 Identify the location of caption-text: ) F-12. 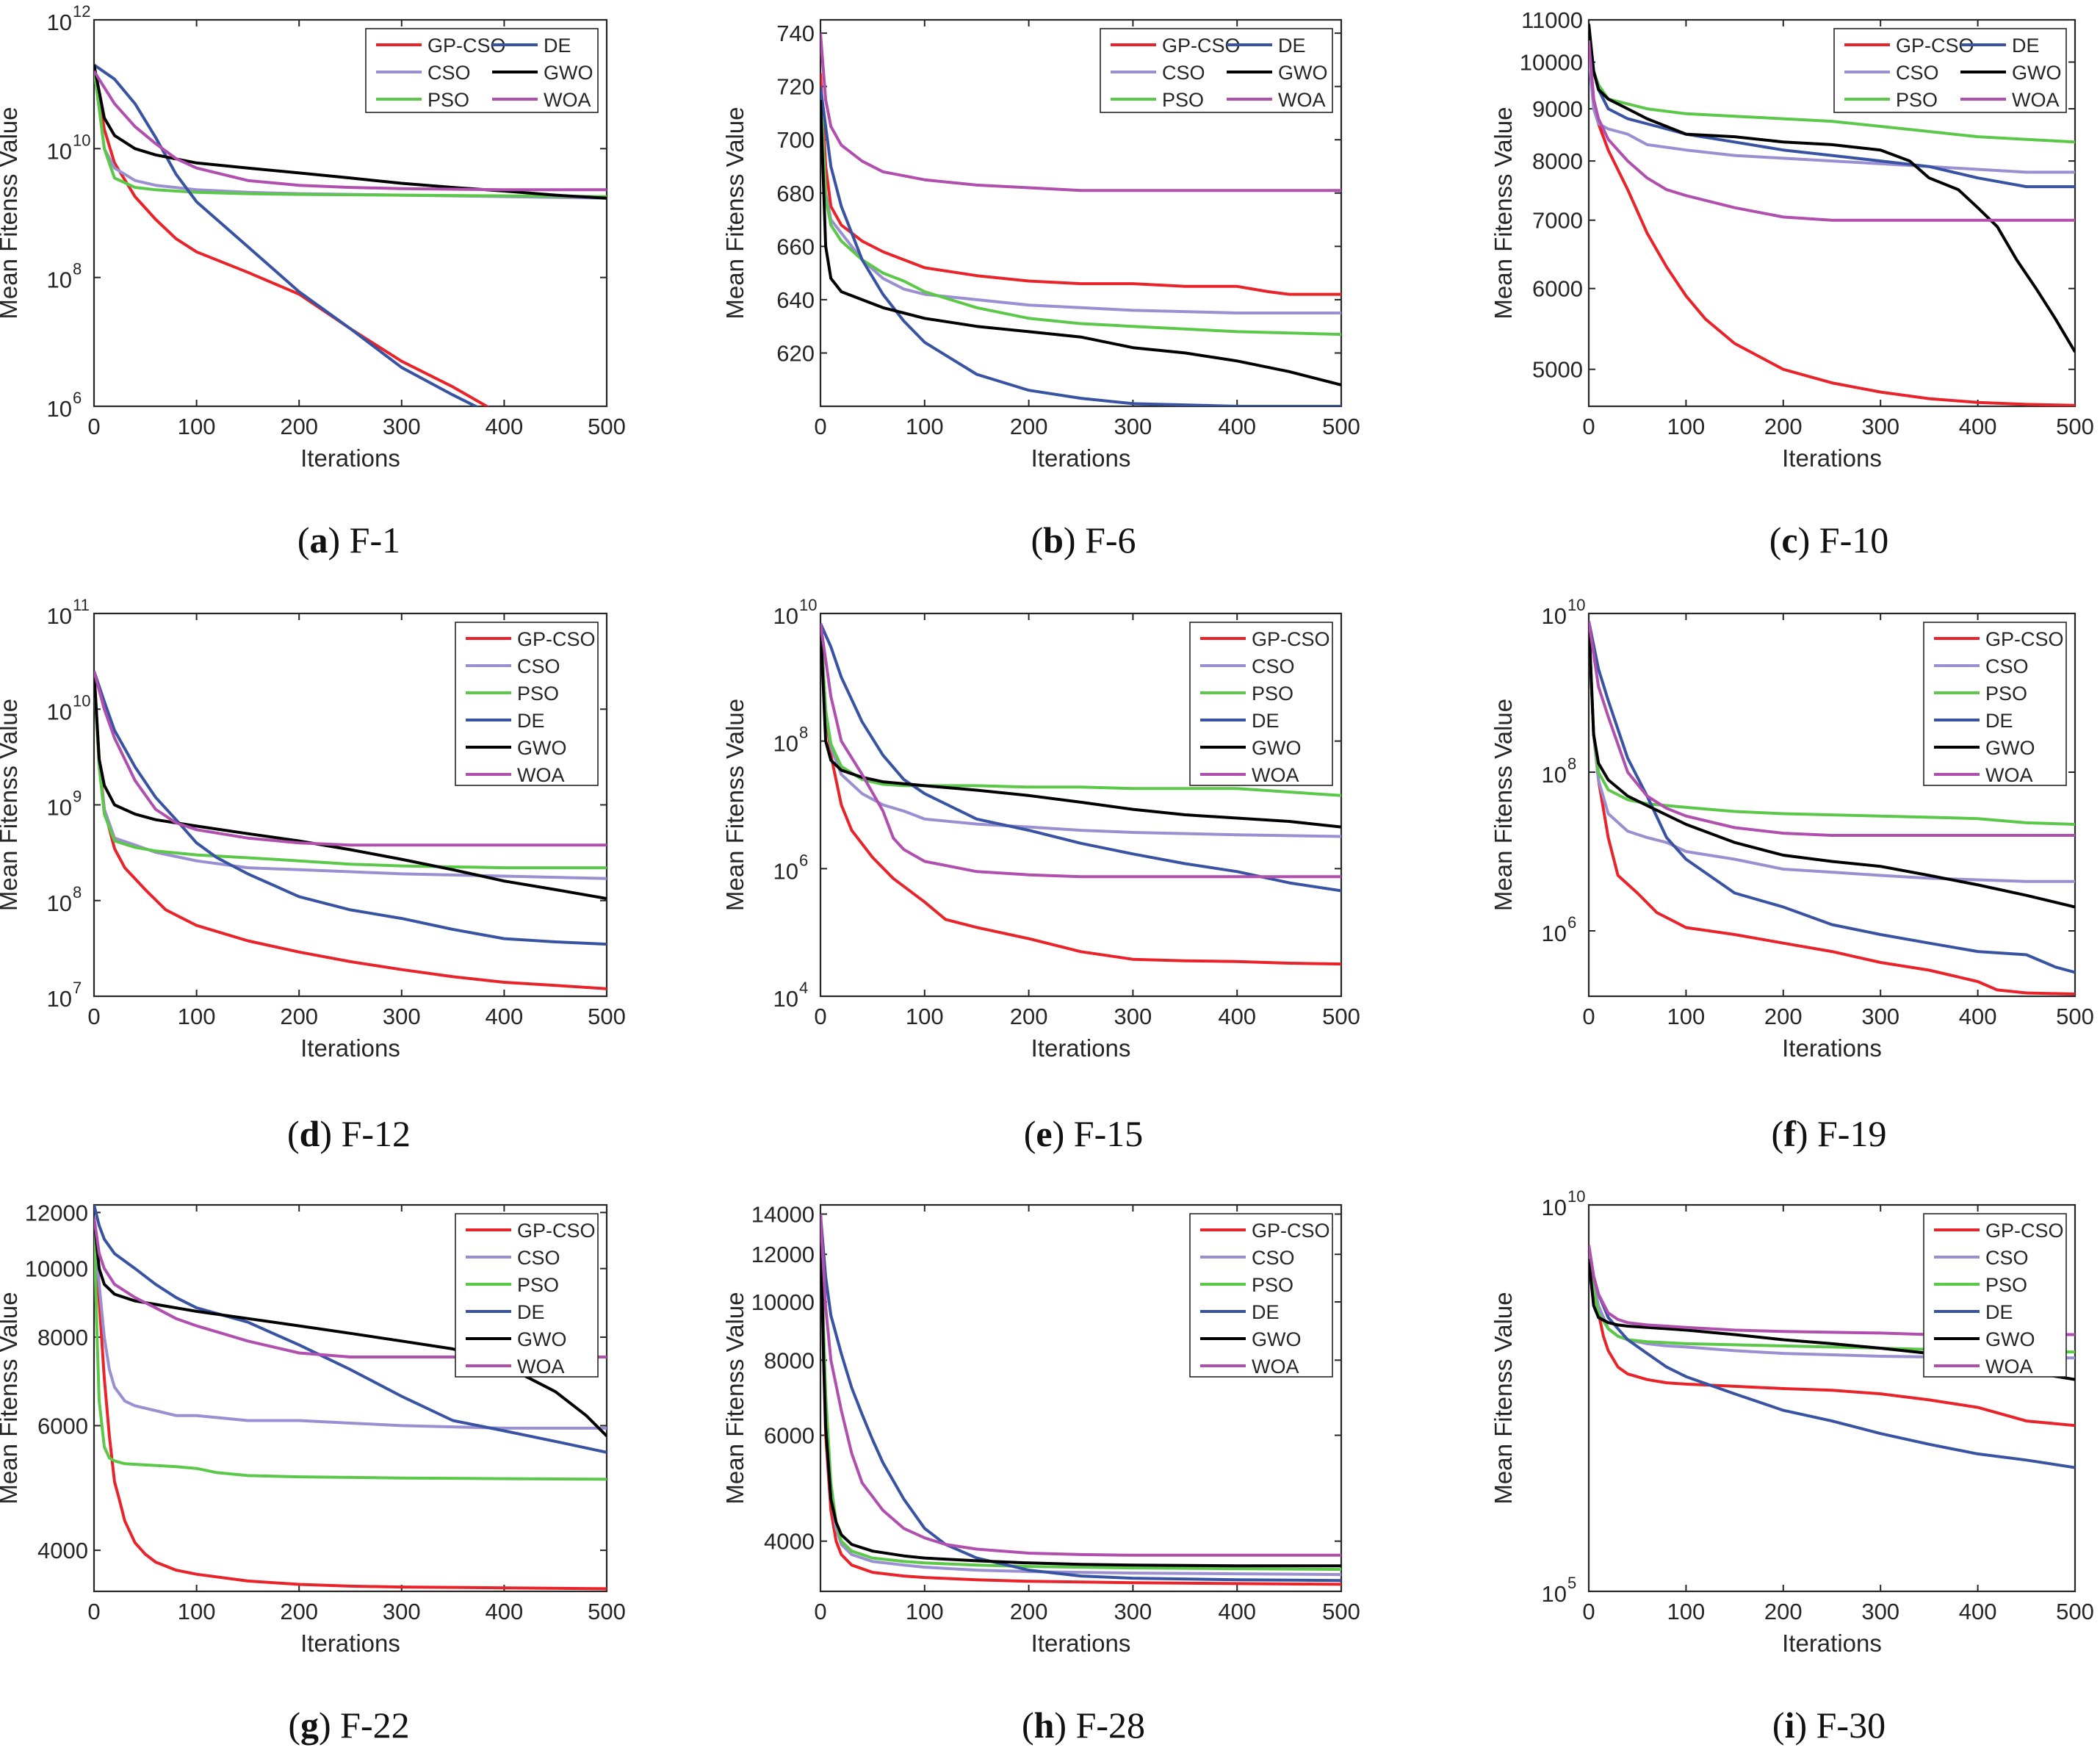
(365, 1134).